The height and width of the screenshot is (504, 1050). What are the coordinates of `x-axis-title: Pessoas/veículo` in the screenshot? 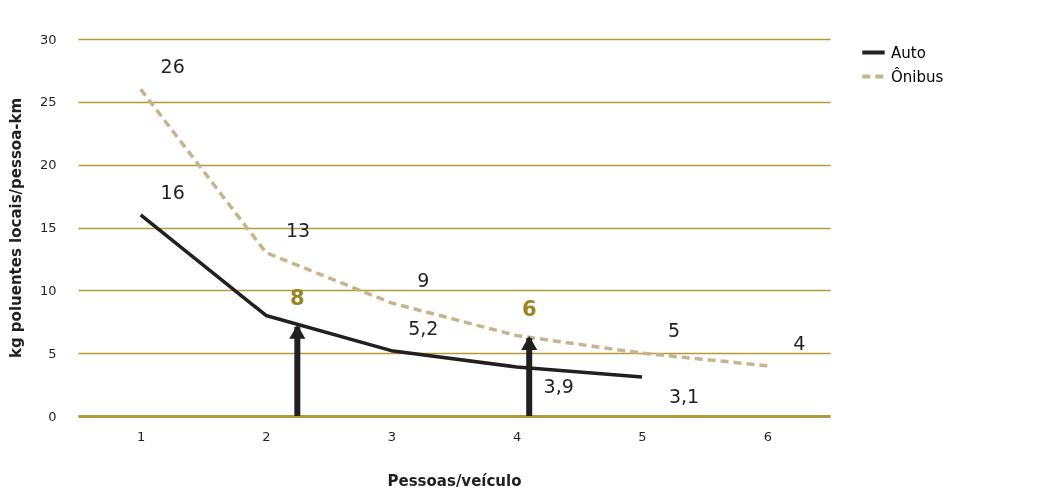 It's located at (454, 480).